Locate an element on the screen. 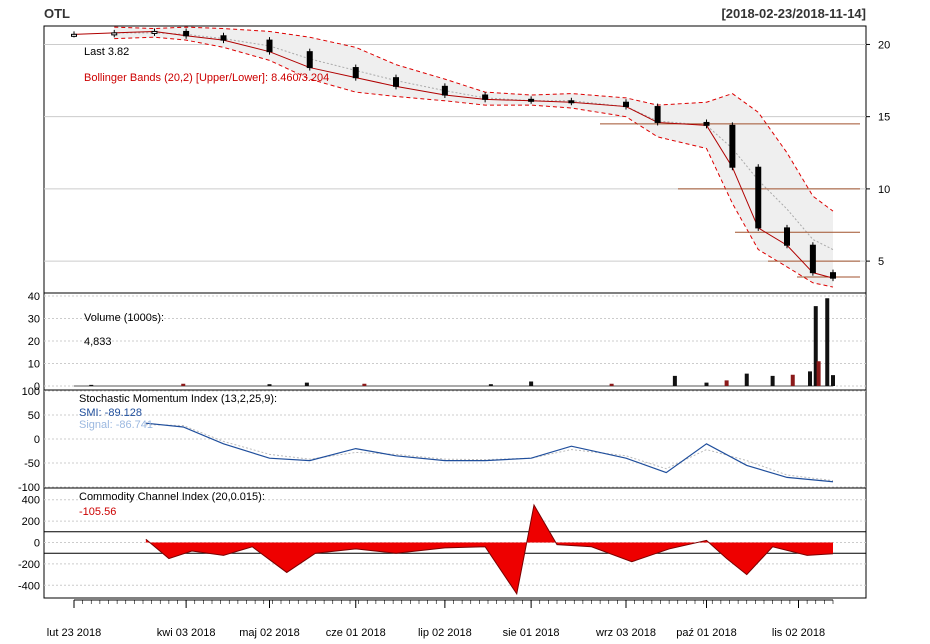 This screenshot has width=930, height=644. smi-y-tick-label: 0 is located at coordinates (37, 440).